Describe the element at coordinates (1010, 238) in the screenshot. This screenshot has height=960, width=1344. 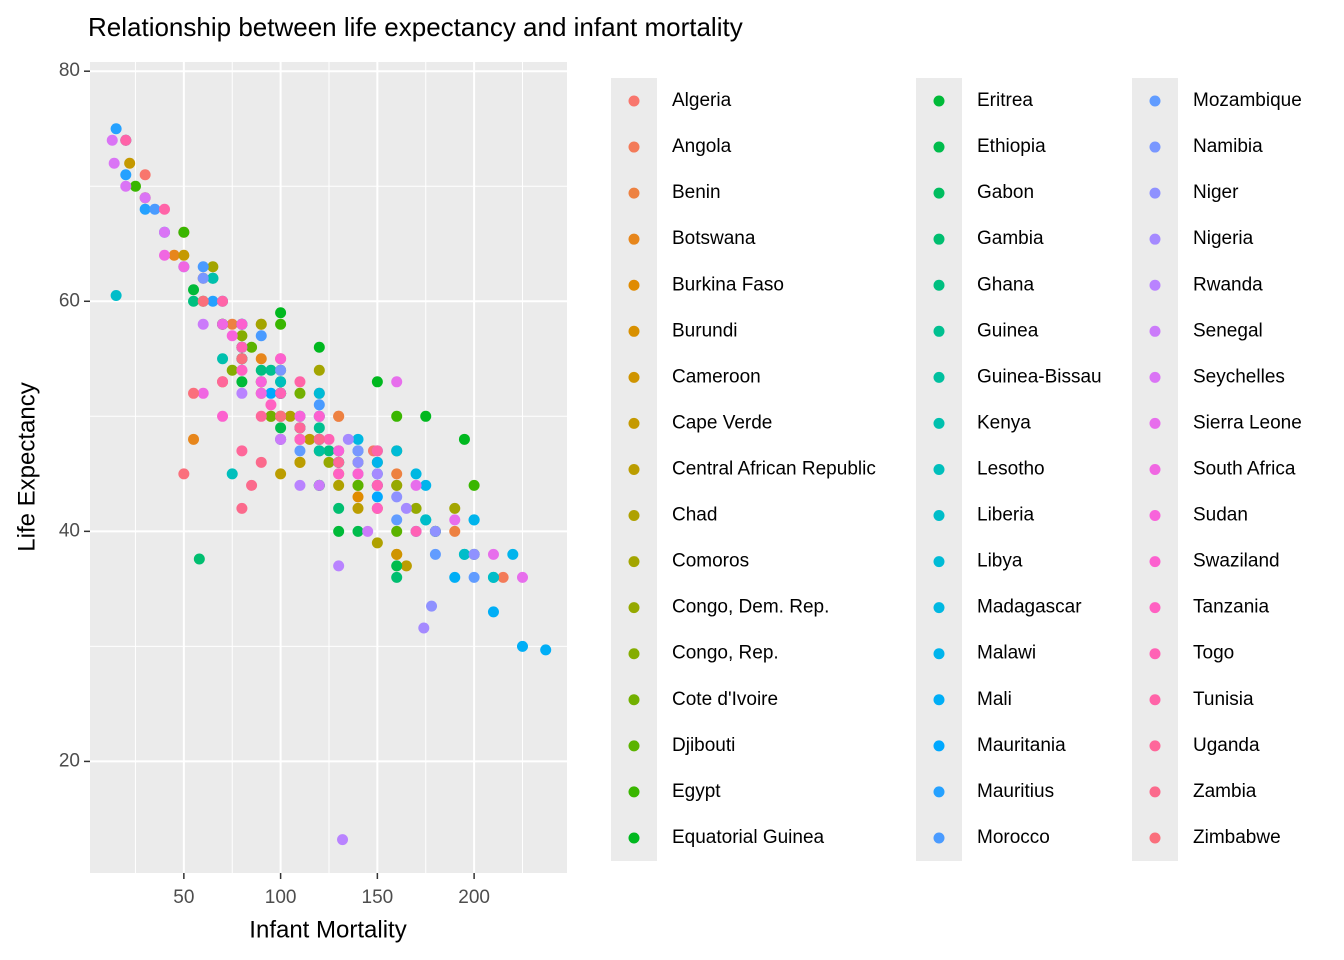
I see `legend-label: Gambia` at that location.